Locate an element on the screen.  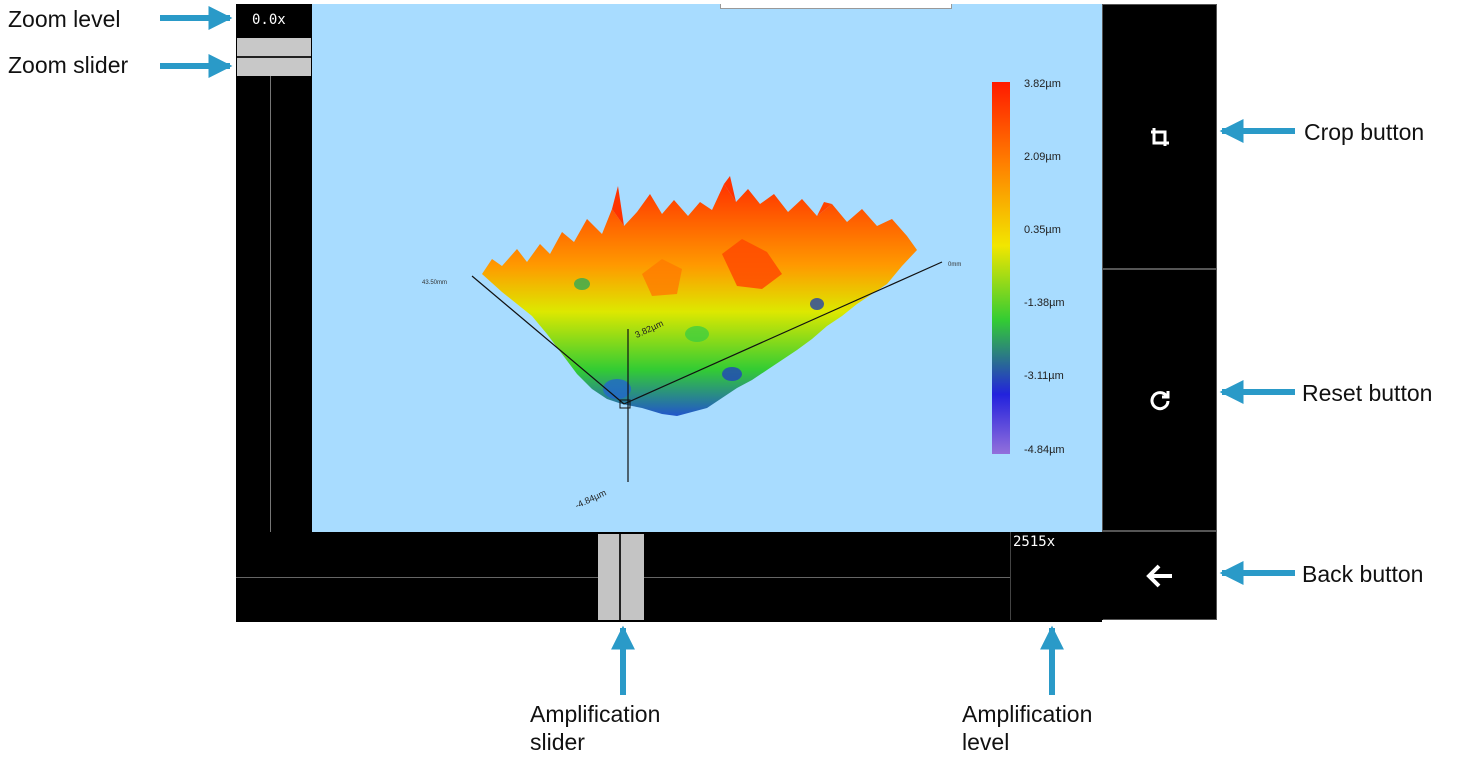
zoom-level-display: 0.0x is located at coordinates (274, 20).